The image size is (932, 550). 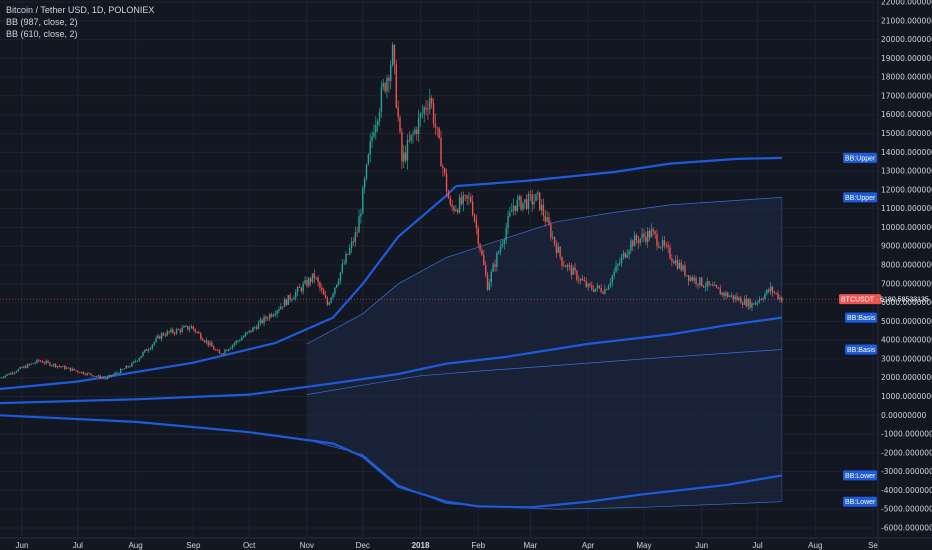 I want to click on x-tick-label: Jun, so click(x=701, y=545).